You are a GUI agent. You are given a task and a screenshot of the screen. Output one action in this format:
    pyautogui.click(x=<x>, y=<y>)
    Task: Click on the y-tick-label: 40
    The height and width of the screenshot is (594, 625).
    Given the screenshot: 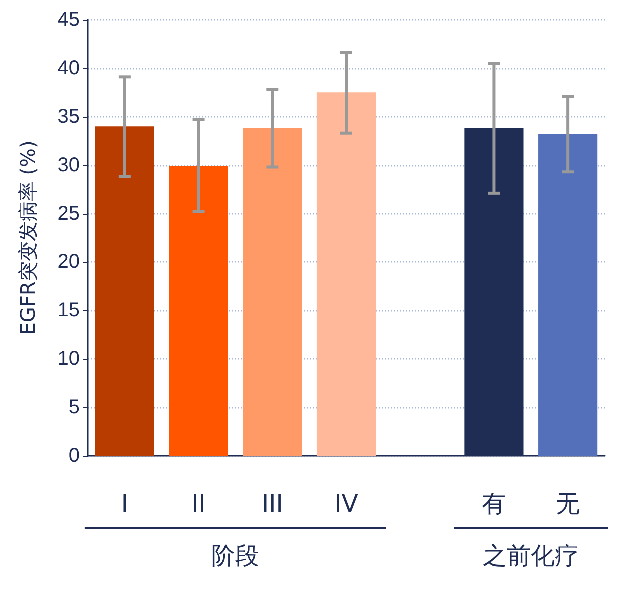 What is the action you would take?
    pyautogui.click(x=69, y=68)
    